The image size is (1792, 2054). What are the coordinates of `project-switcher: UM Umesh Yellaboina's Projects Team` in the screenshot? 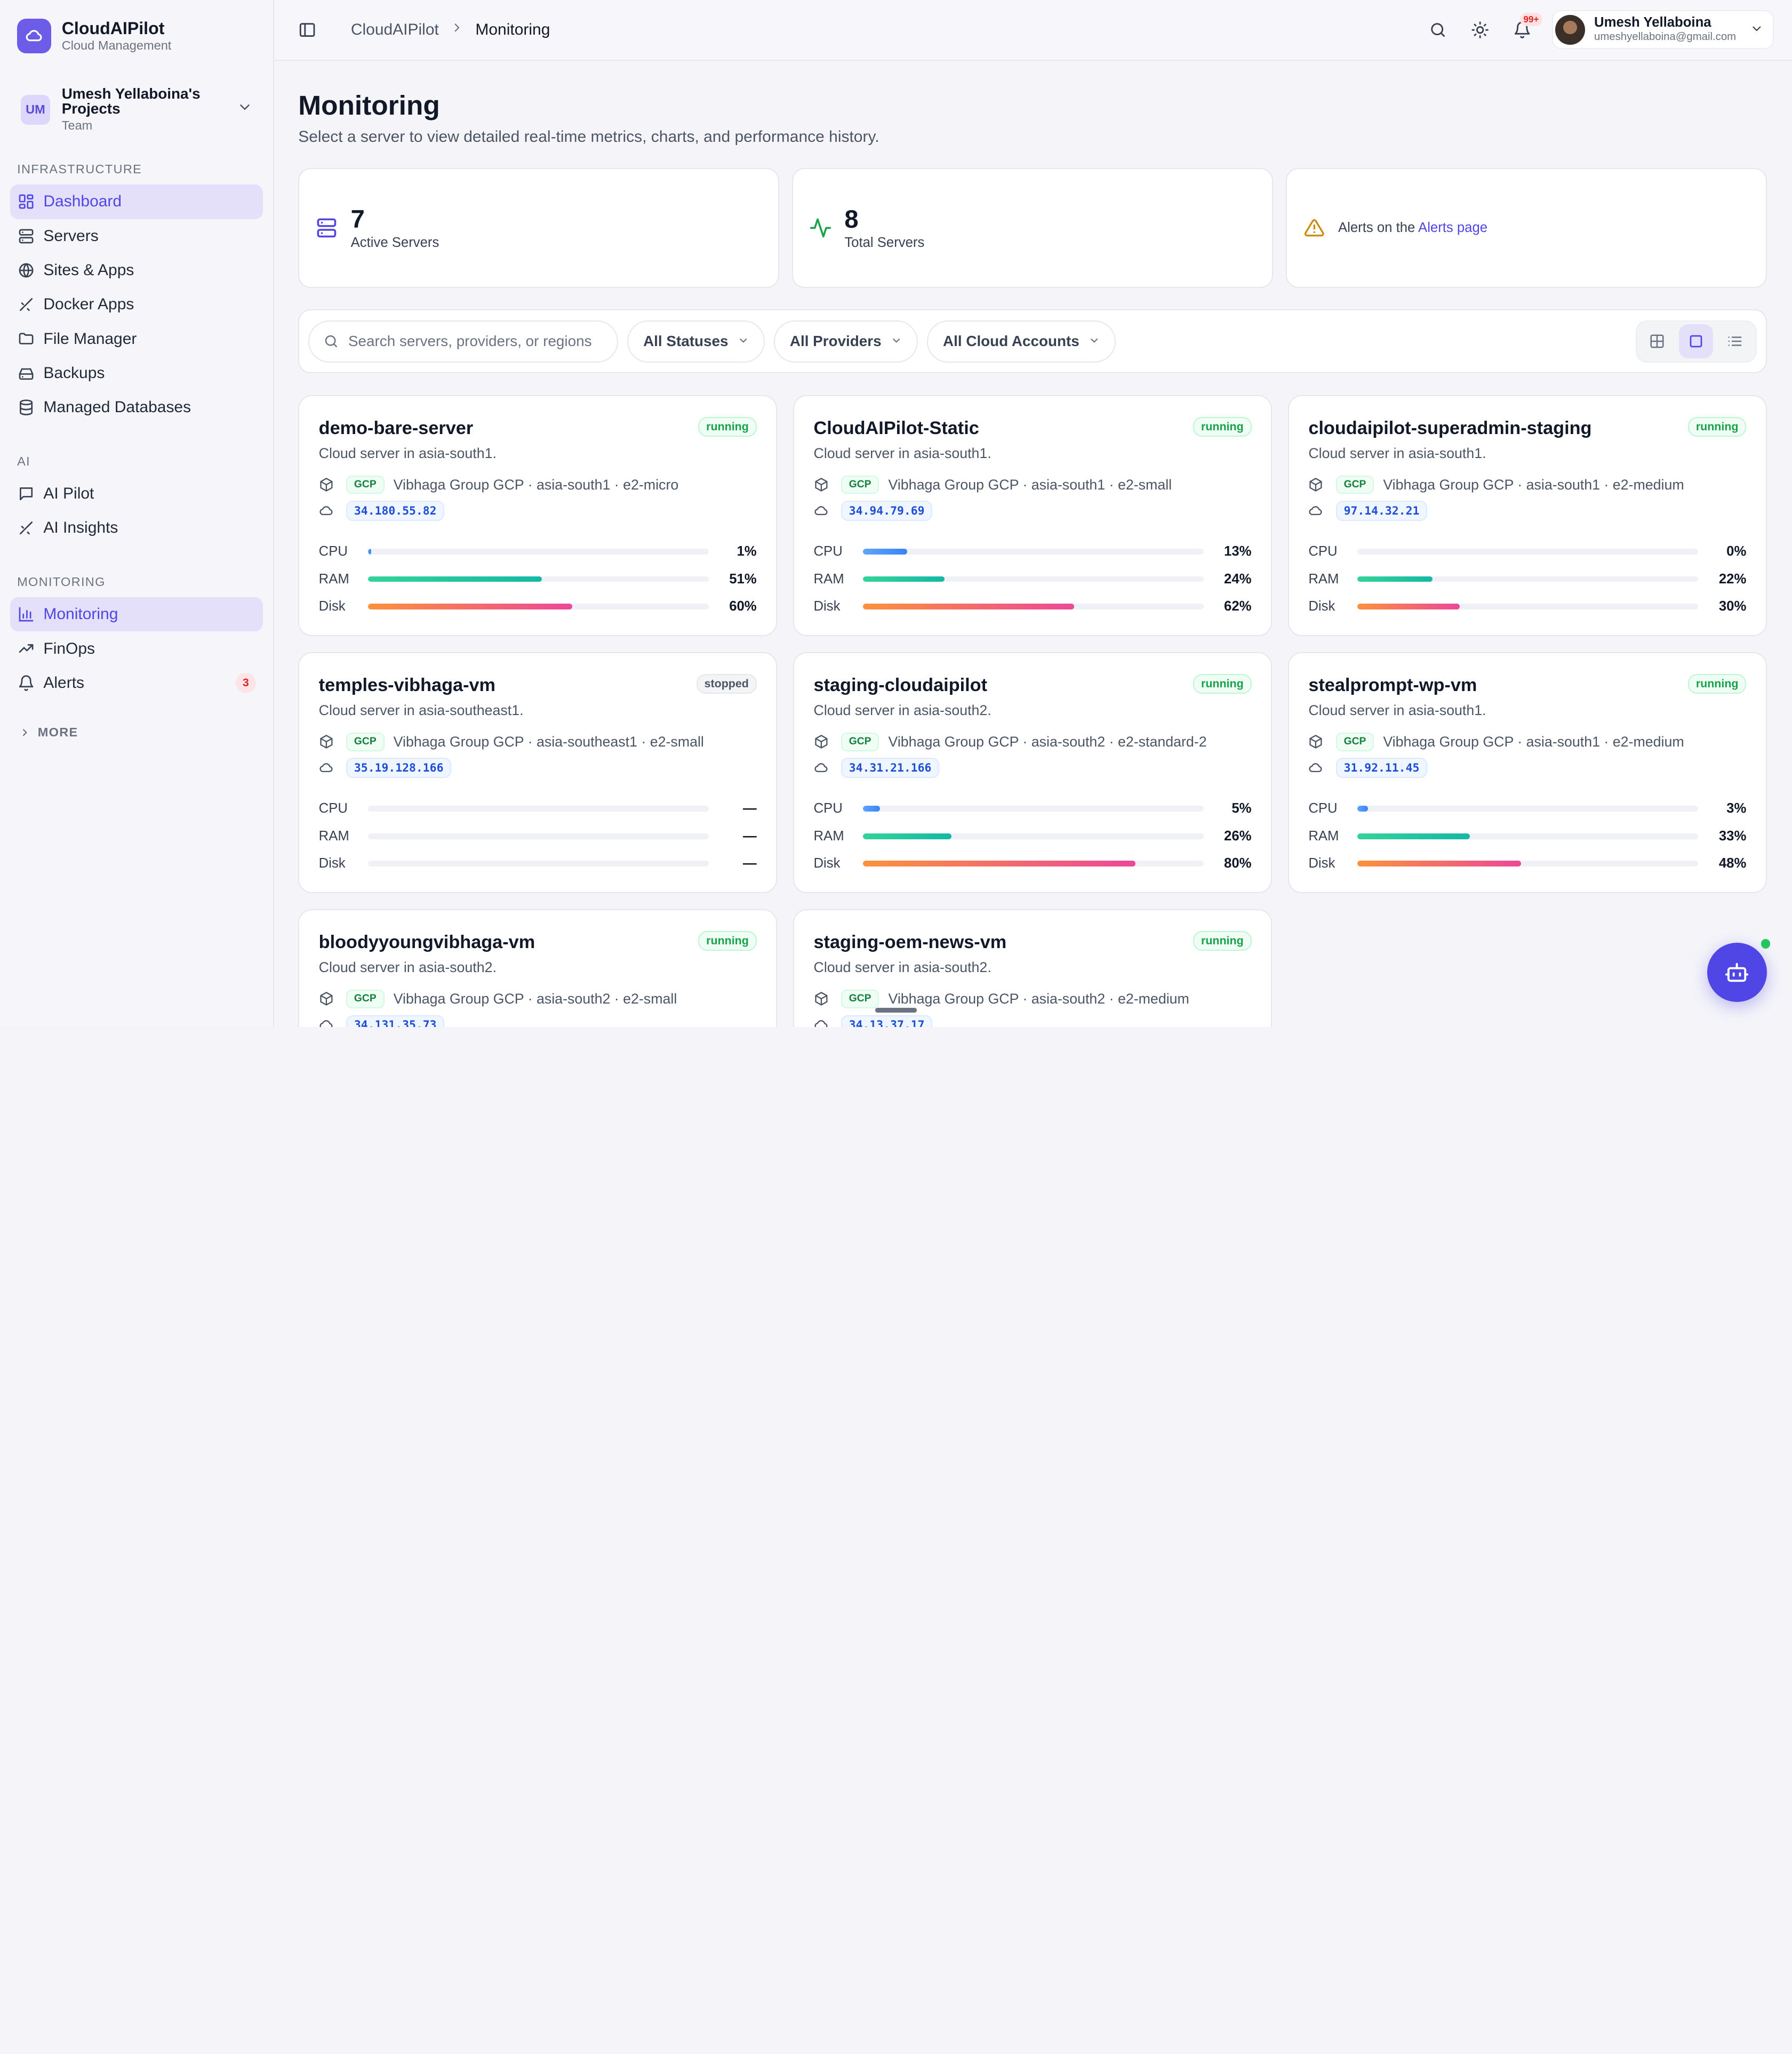 It's located at (136, 110).